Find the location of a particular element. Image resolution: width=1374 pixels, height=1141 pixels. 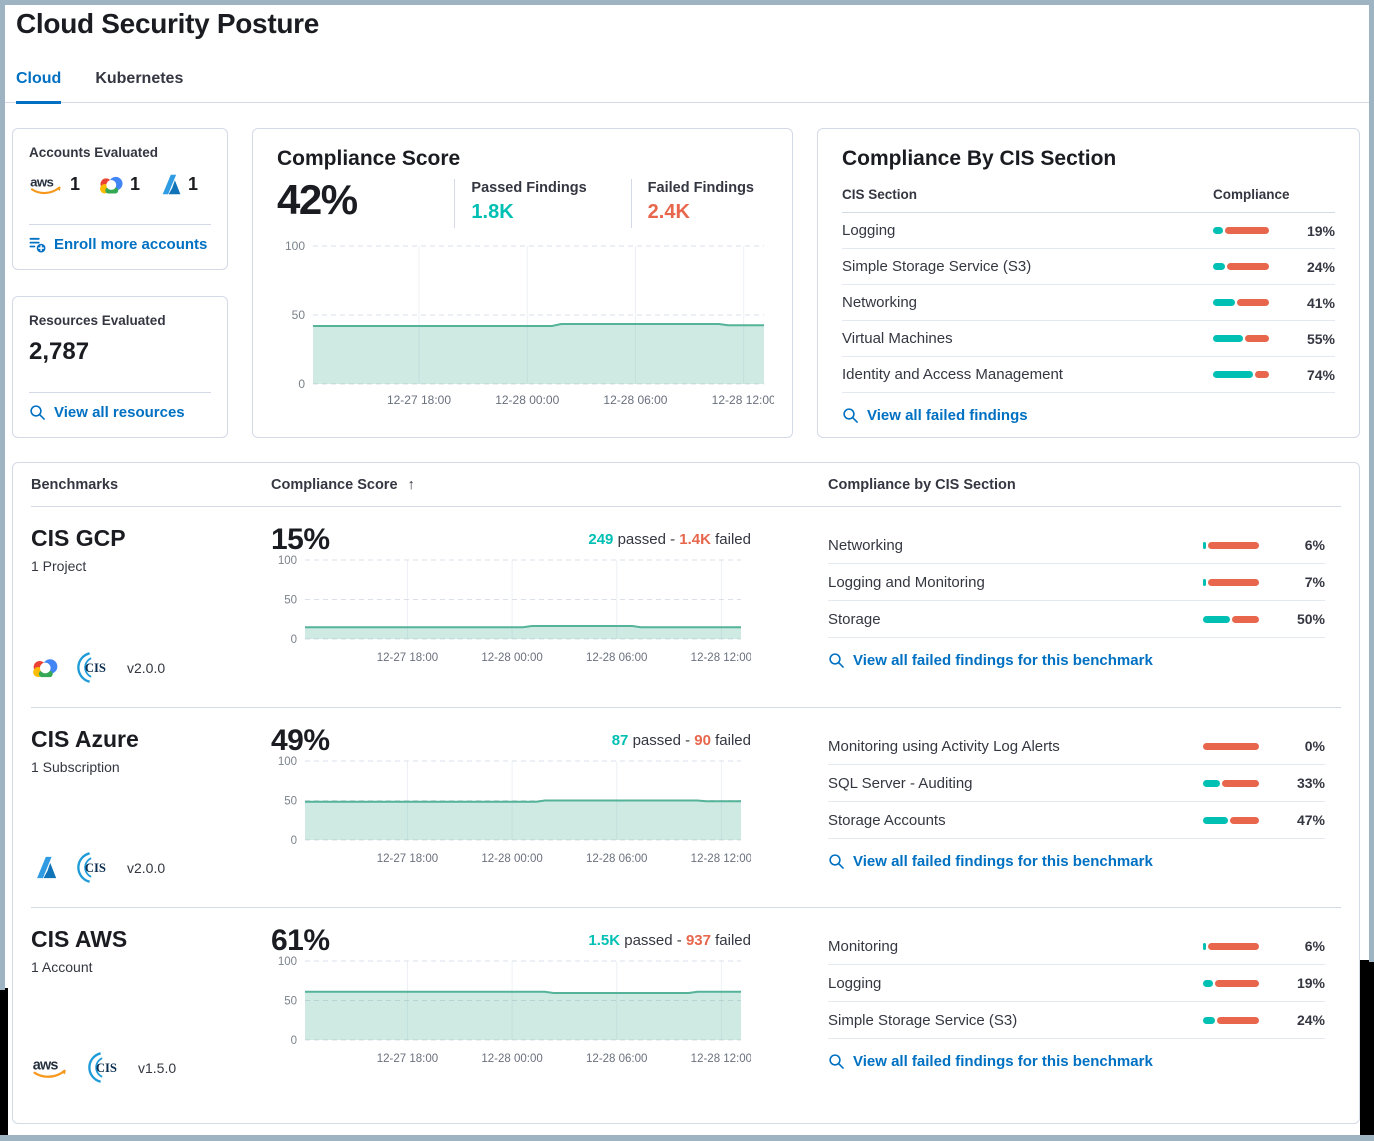

svg-text: aws is located at coordinates (41, 181).